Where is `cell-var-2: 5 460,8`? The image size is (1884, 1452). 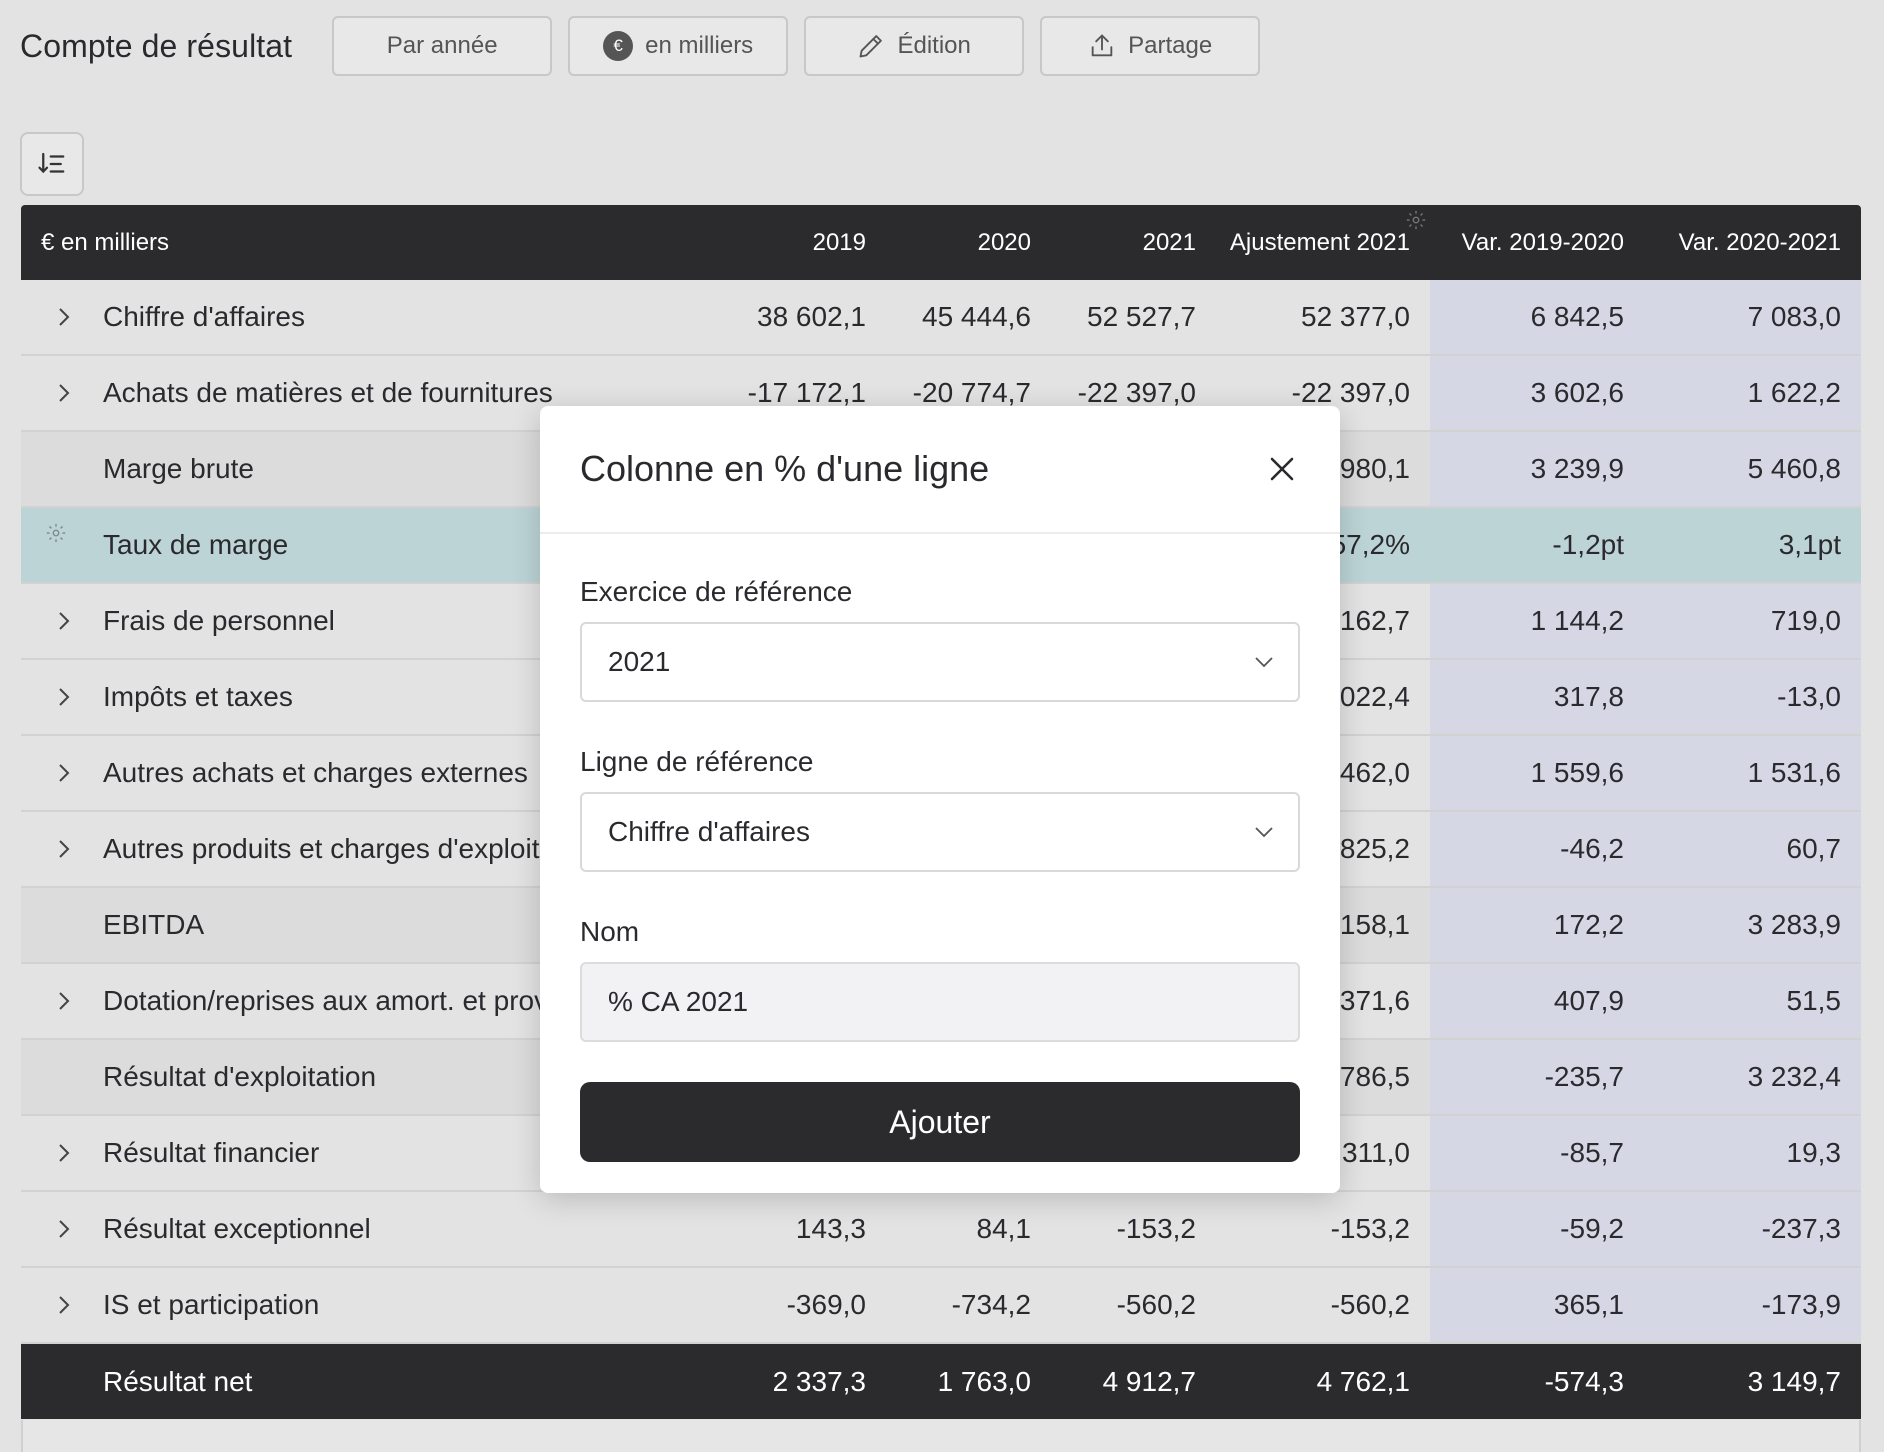
cell-var-2: 5 460,8 is located at coordinates (1753, 469).